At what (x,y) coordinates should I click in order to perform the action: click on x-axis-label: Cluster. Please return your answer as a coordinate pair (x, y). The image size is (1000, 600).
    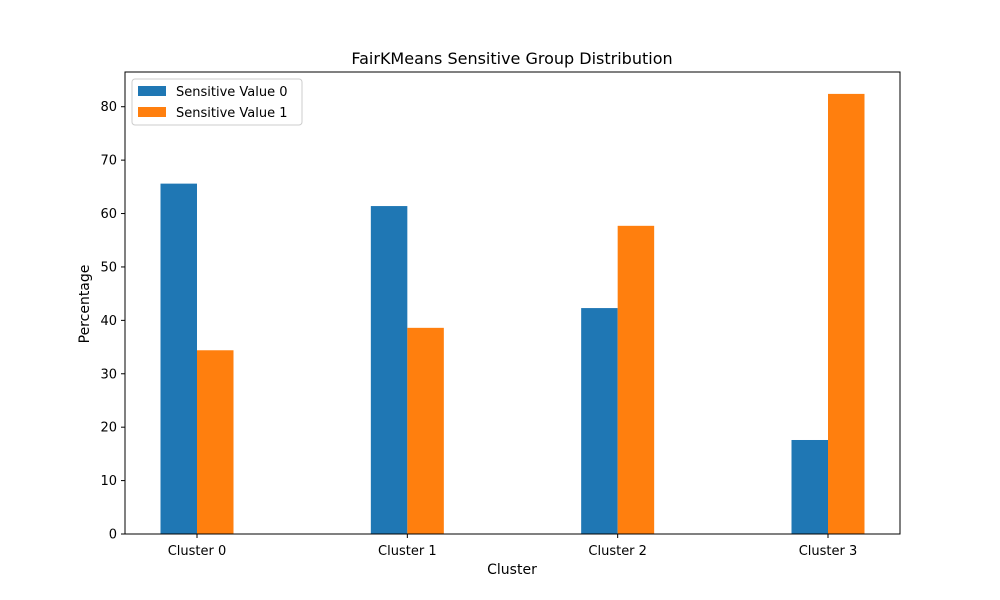
    Looking at the image, I should click on (512, 570).